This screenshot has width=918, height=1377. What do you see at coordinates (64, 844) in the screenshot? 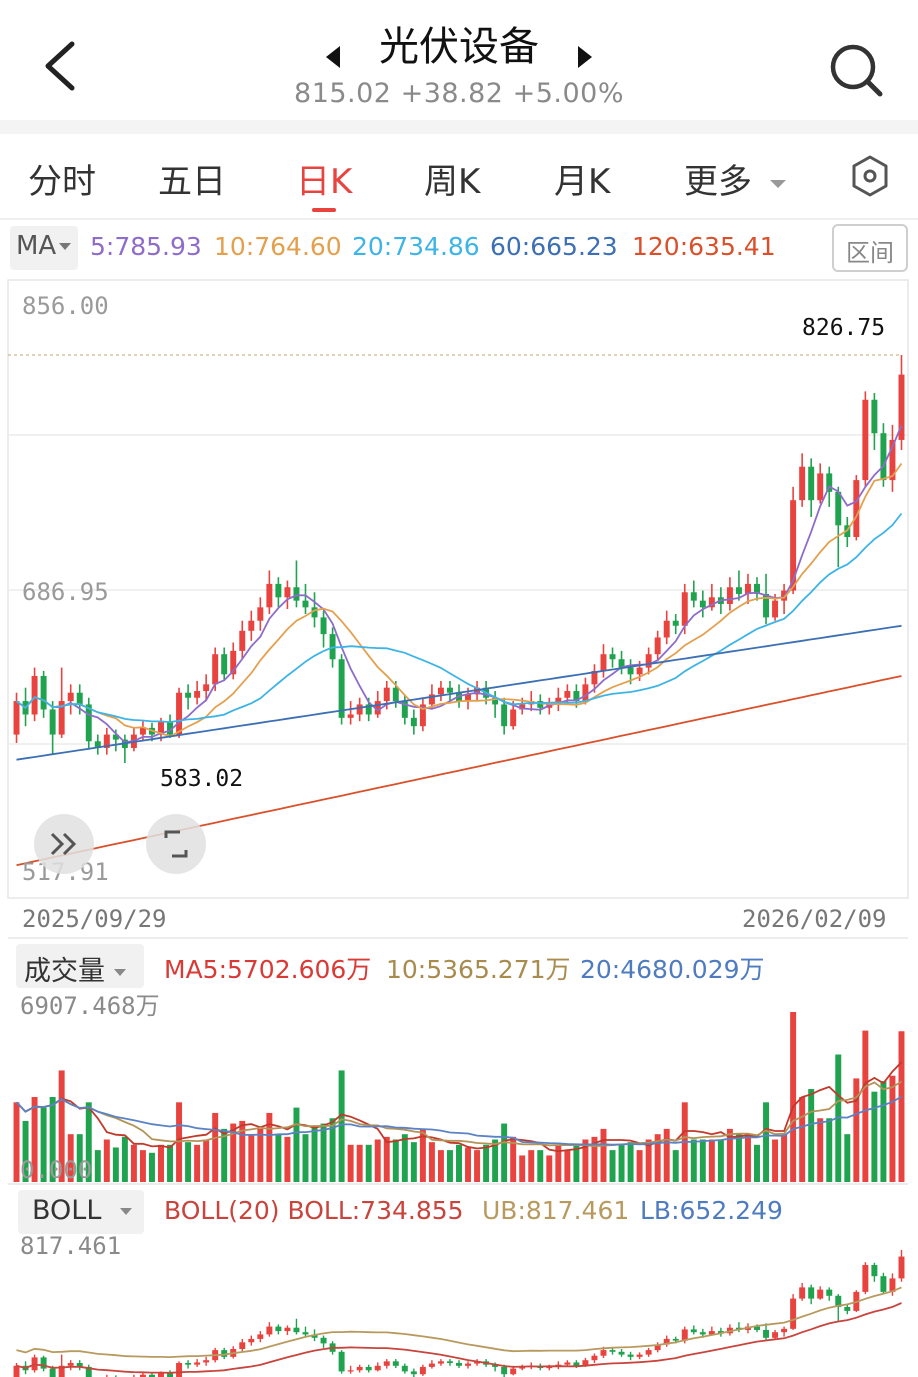
I see `expand-fullscreen-button` at bounding box center [64, 844].